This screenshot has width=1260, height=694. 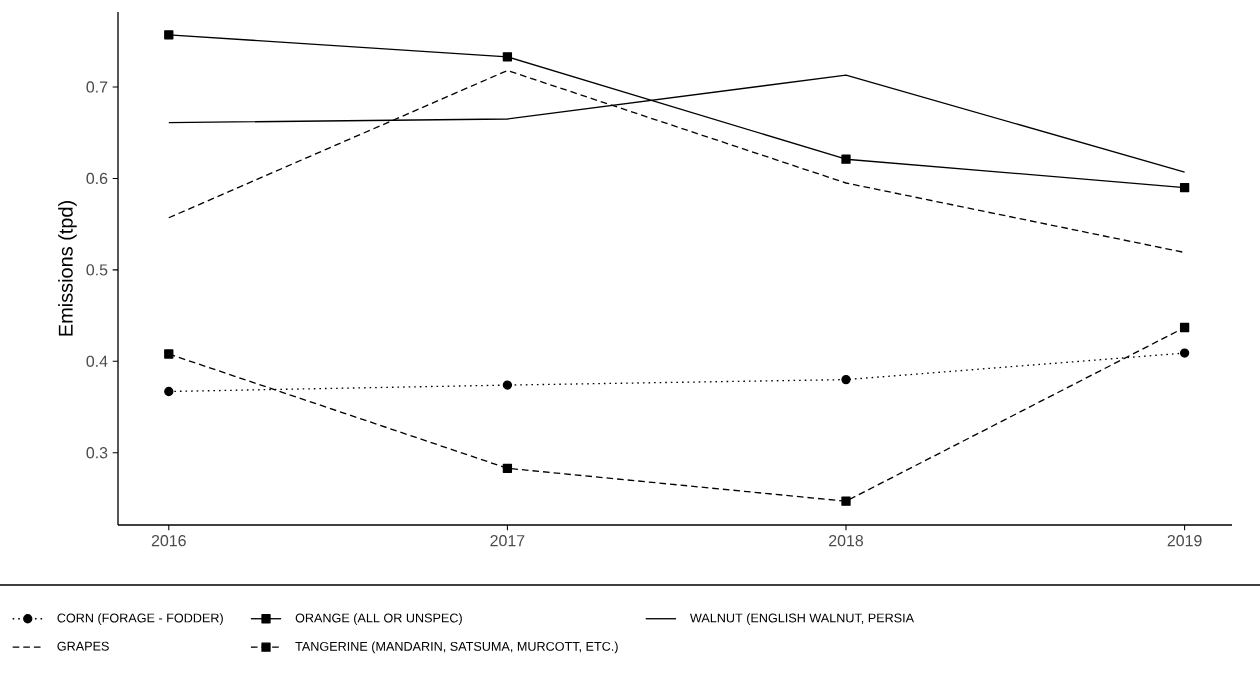 I want to click on x-tick-label: 2016, so click(x=168, y=541).